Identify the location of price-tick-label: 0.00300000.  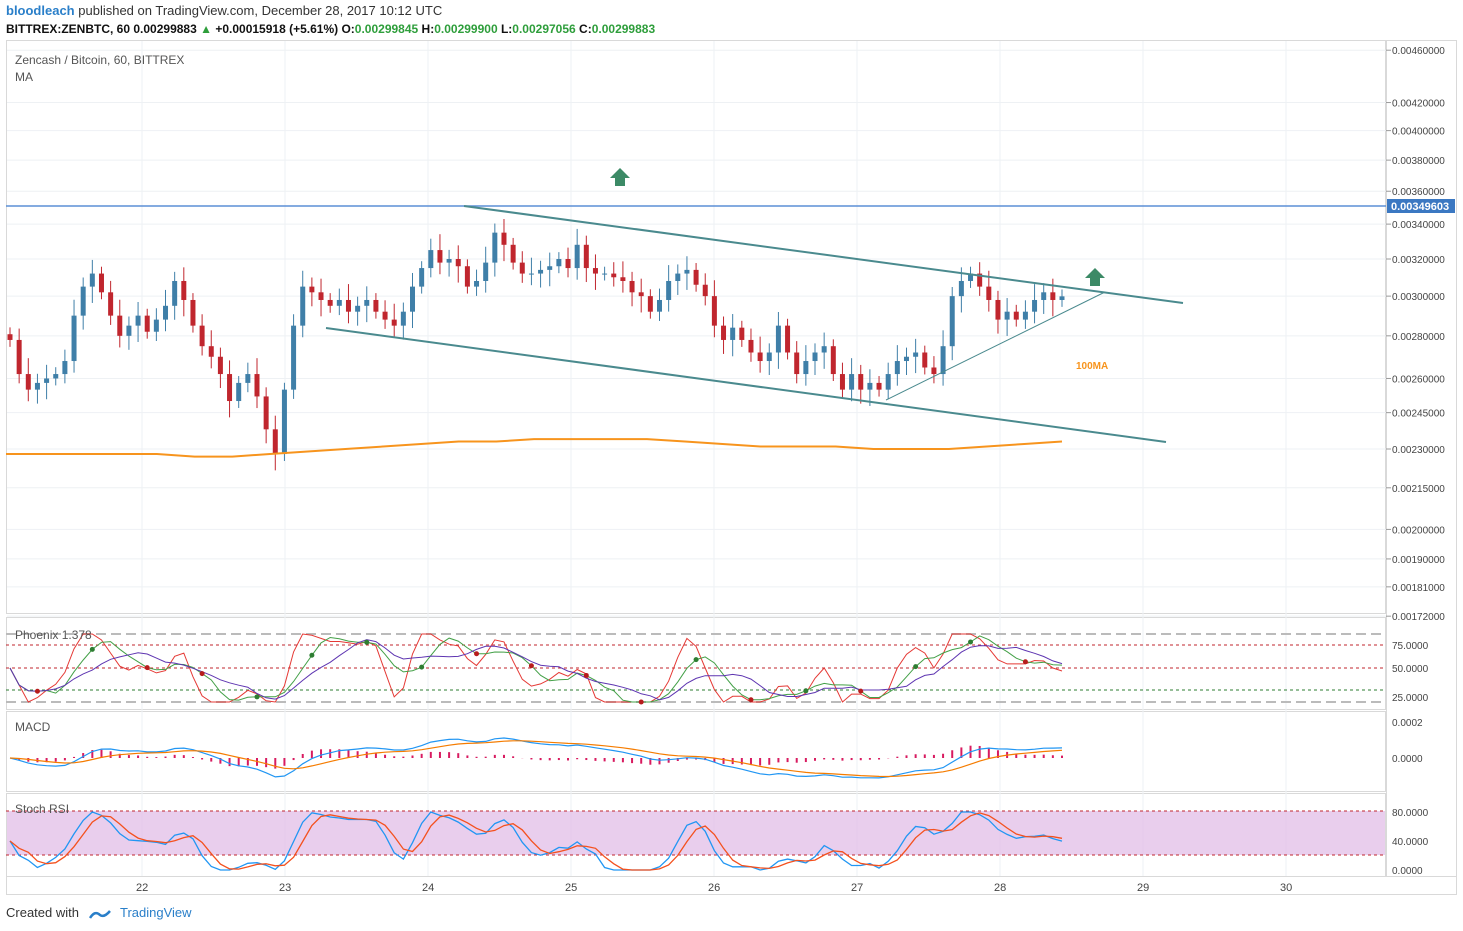
(1418, 297).